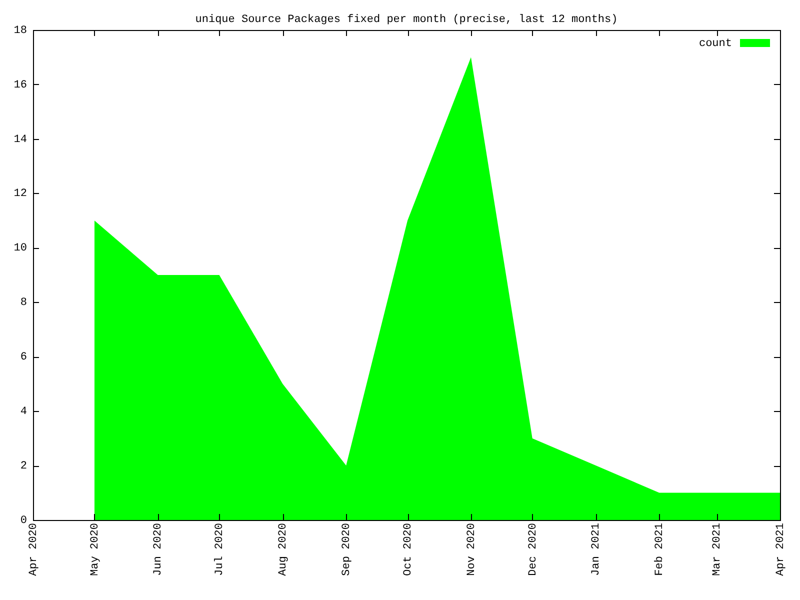 This screenshot has width=800, height=600. I want to click on x-tick-label: May 2020, so click(95, 549).